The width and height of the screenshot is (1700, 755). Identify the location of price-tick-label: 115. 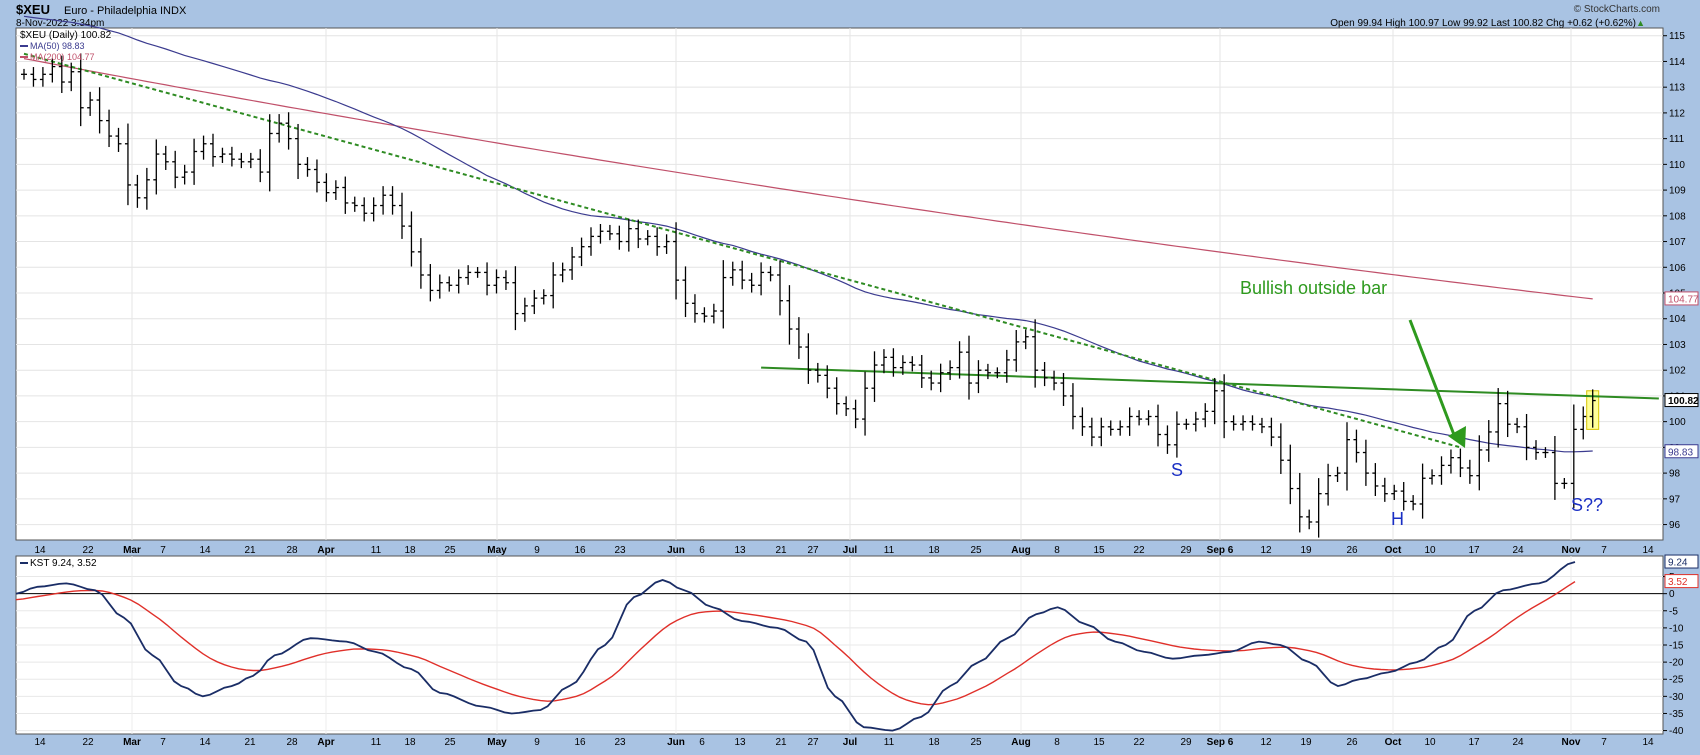
(1677, 36).